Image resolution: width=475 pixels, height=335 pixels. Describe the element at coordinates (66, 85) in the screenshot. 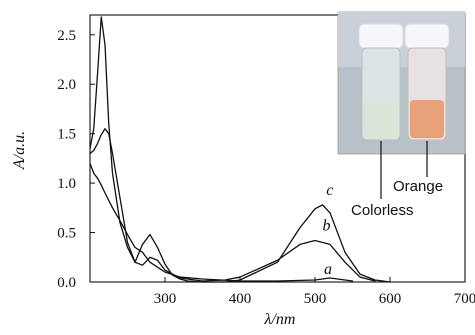

I see `y-tick-label: 2.0` at that location.